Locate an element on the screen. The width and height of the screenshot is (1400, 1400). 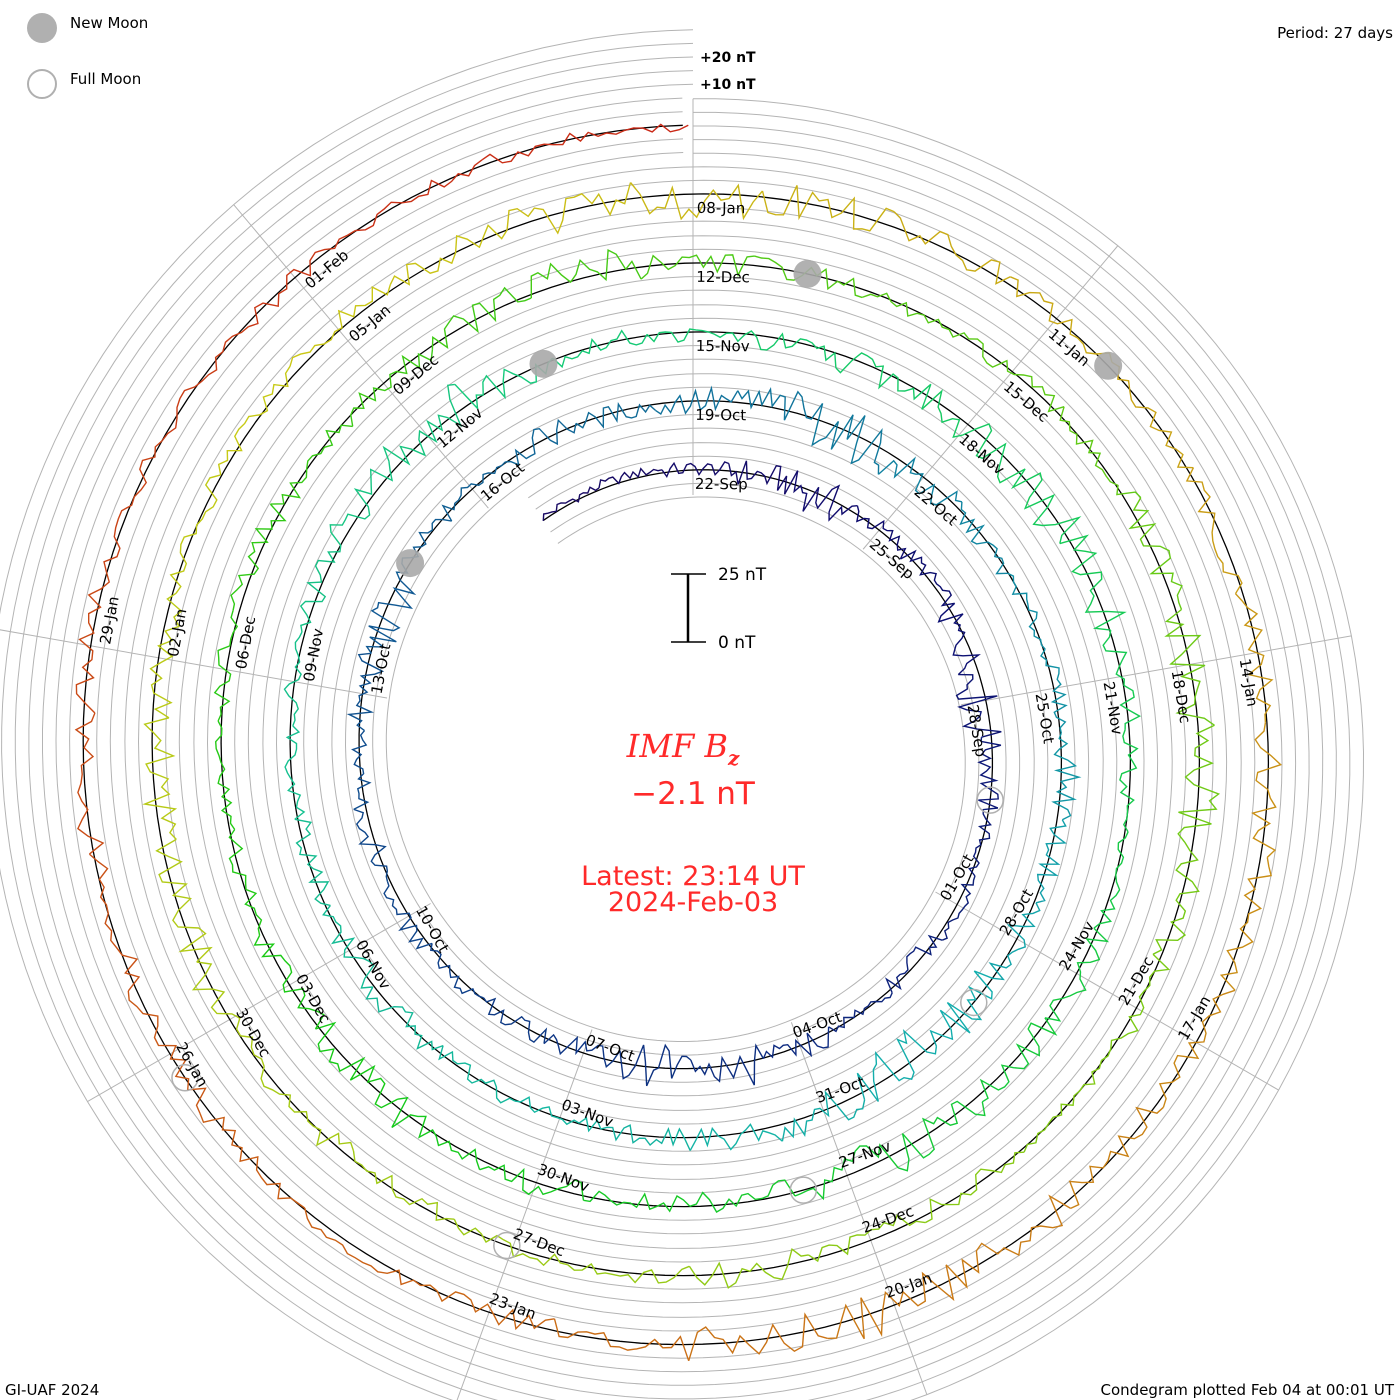
date-label: 31-Oct is located at coordinates (840, 1090).